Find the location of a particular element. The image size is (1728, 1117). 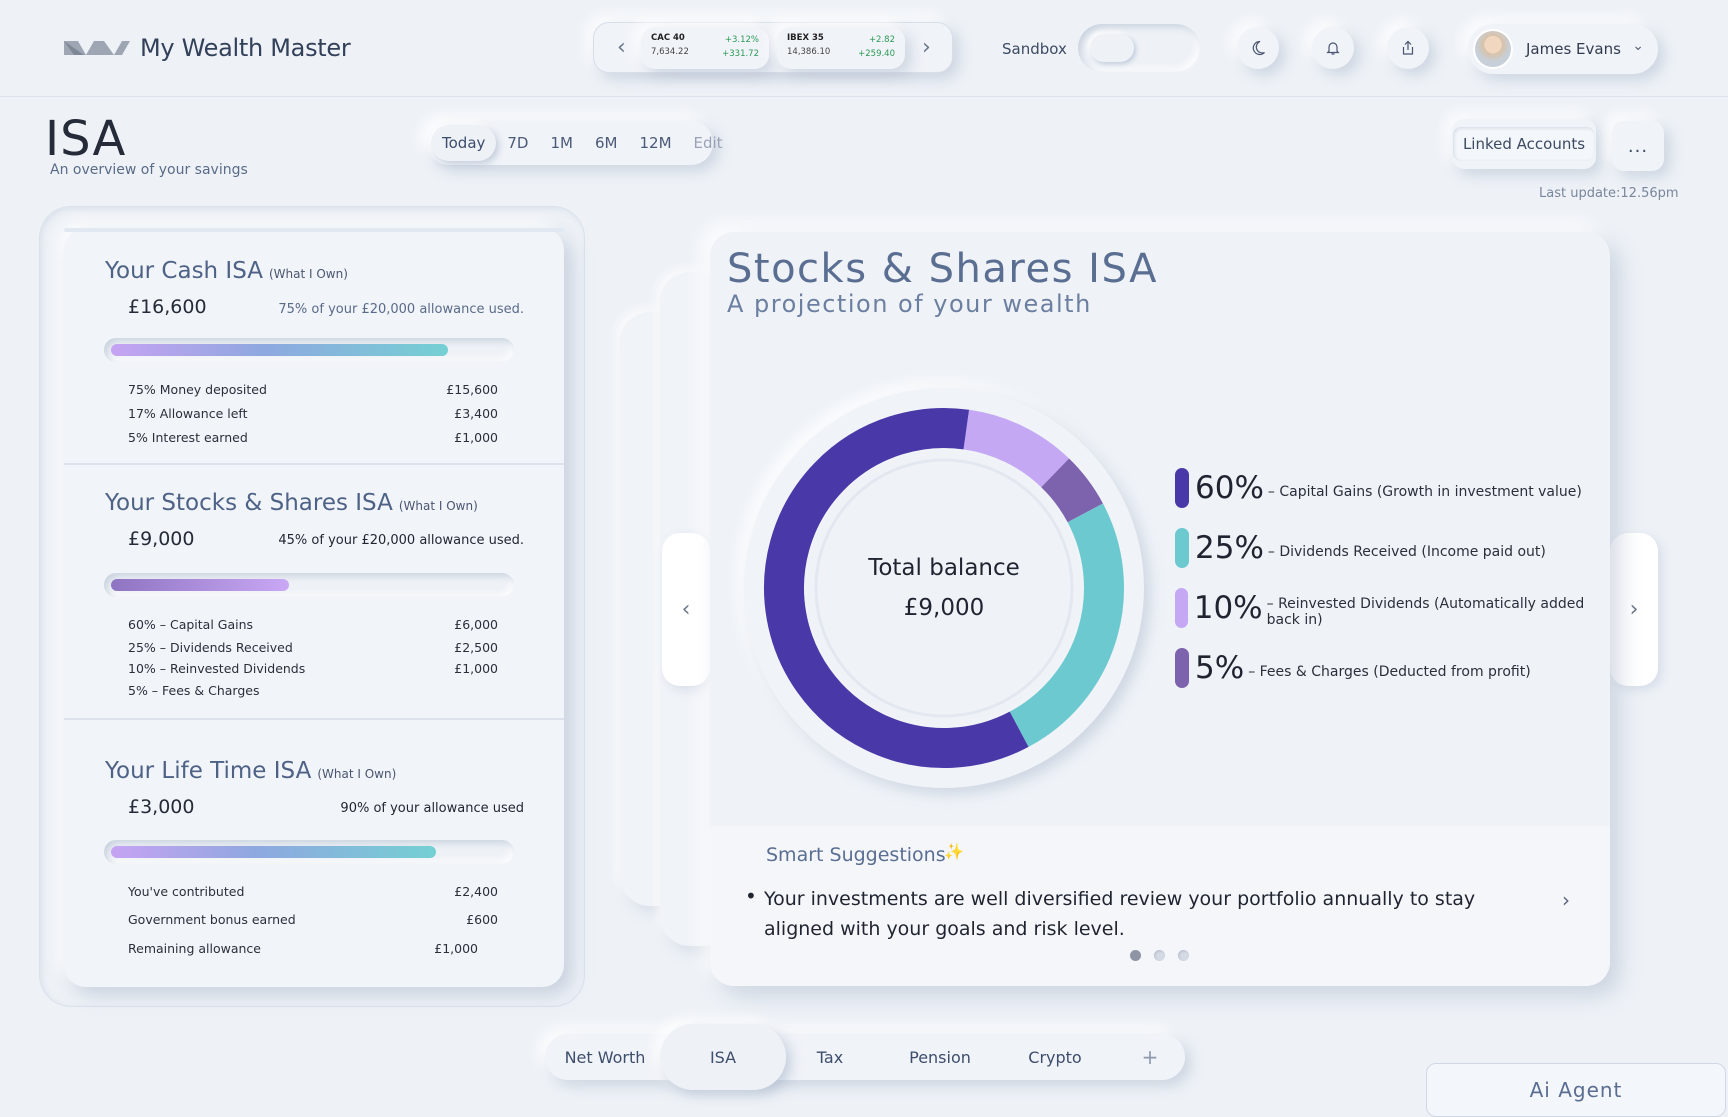

list-item: 60% – Capital Gains £6,000 is located at coordinates (313, 624).